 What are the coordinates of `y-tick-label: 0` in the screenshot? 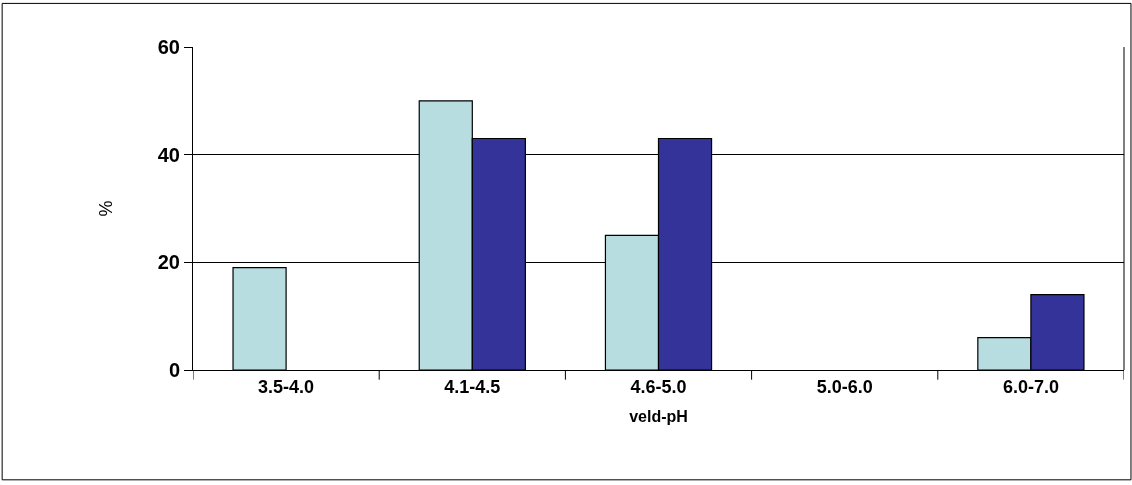 It's located at (174, 370).